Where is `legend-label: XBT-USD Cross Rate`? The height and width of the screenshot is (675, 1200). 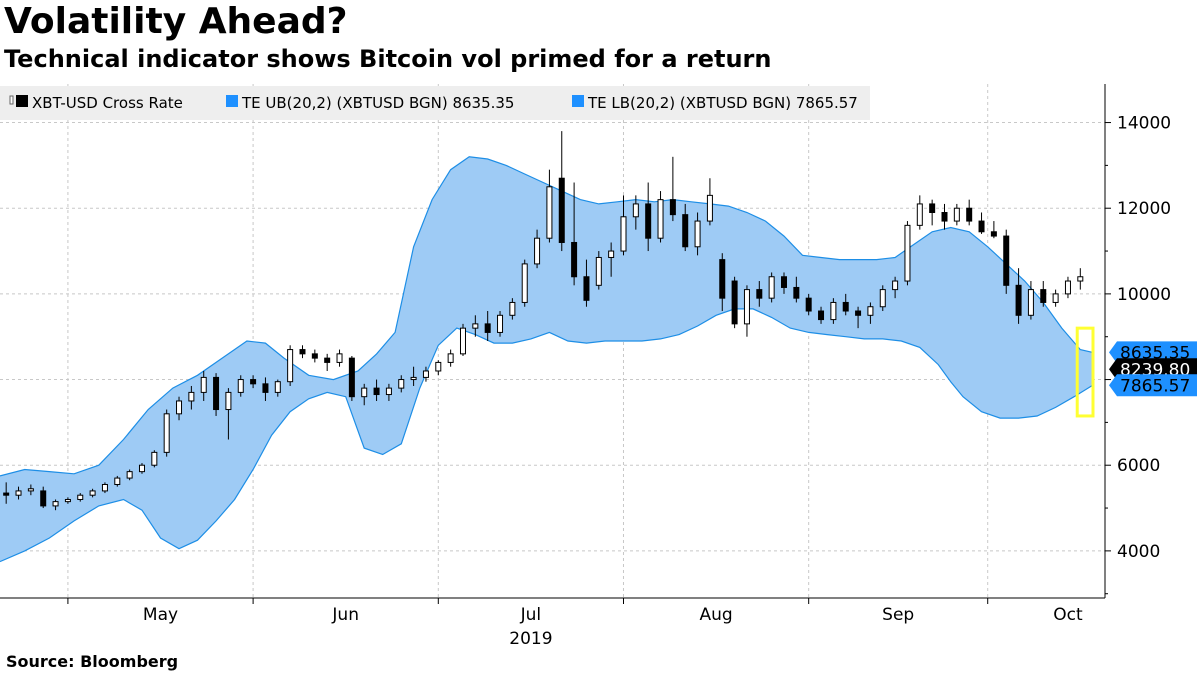 legend-label: XBT-USD Cross Rate is located at coordinates (107, 103).